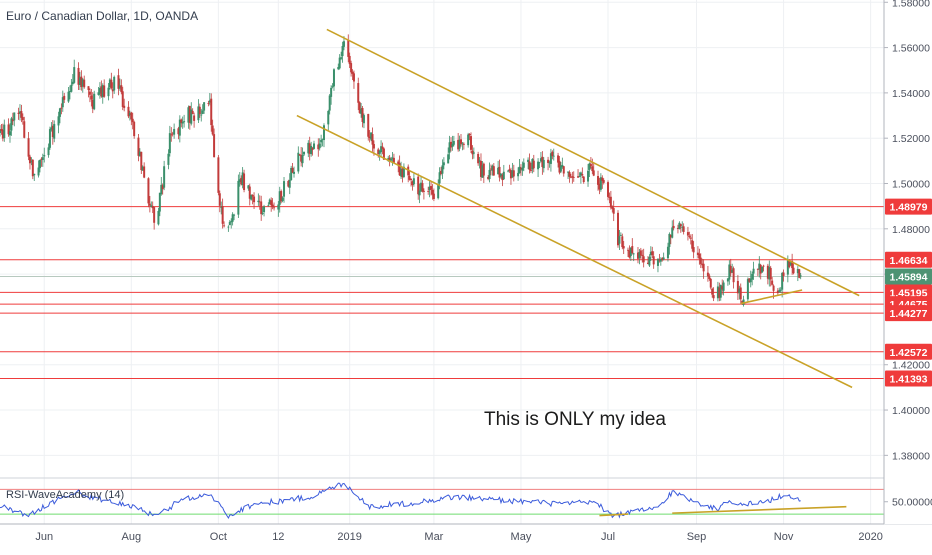 The width and height of the screenshot is (932, 555). I want to click on time-tick-label: Jul, so click(608, 537).